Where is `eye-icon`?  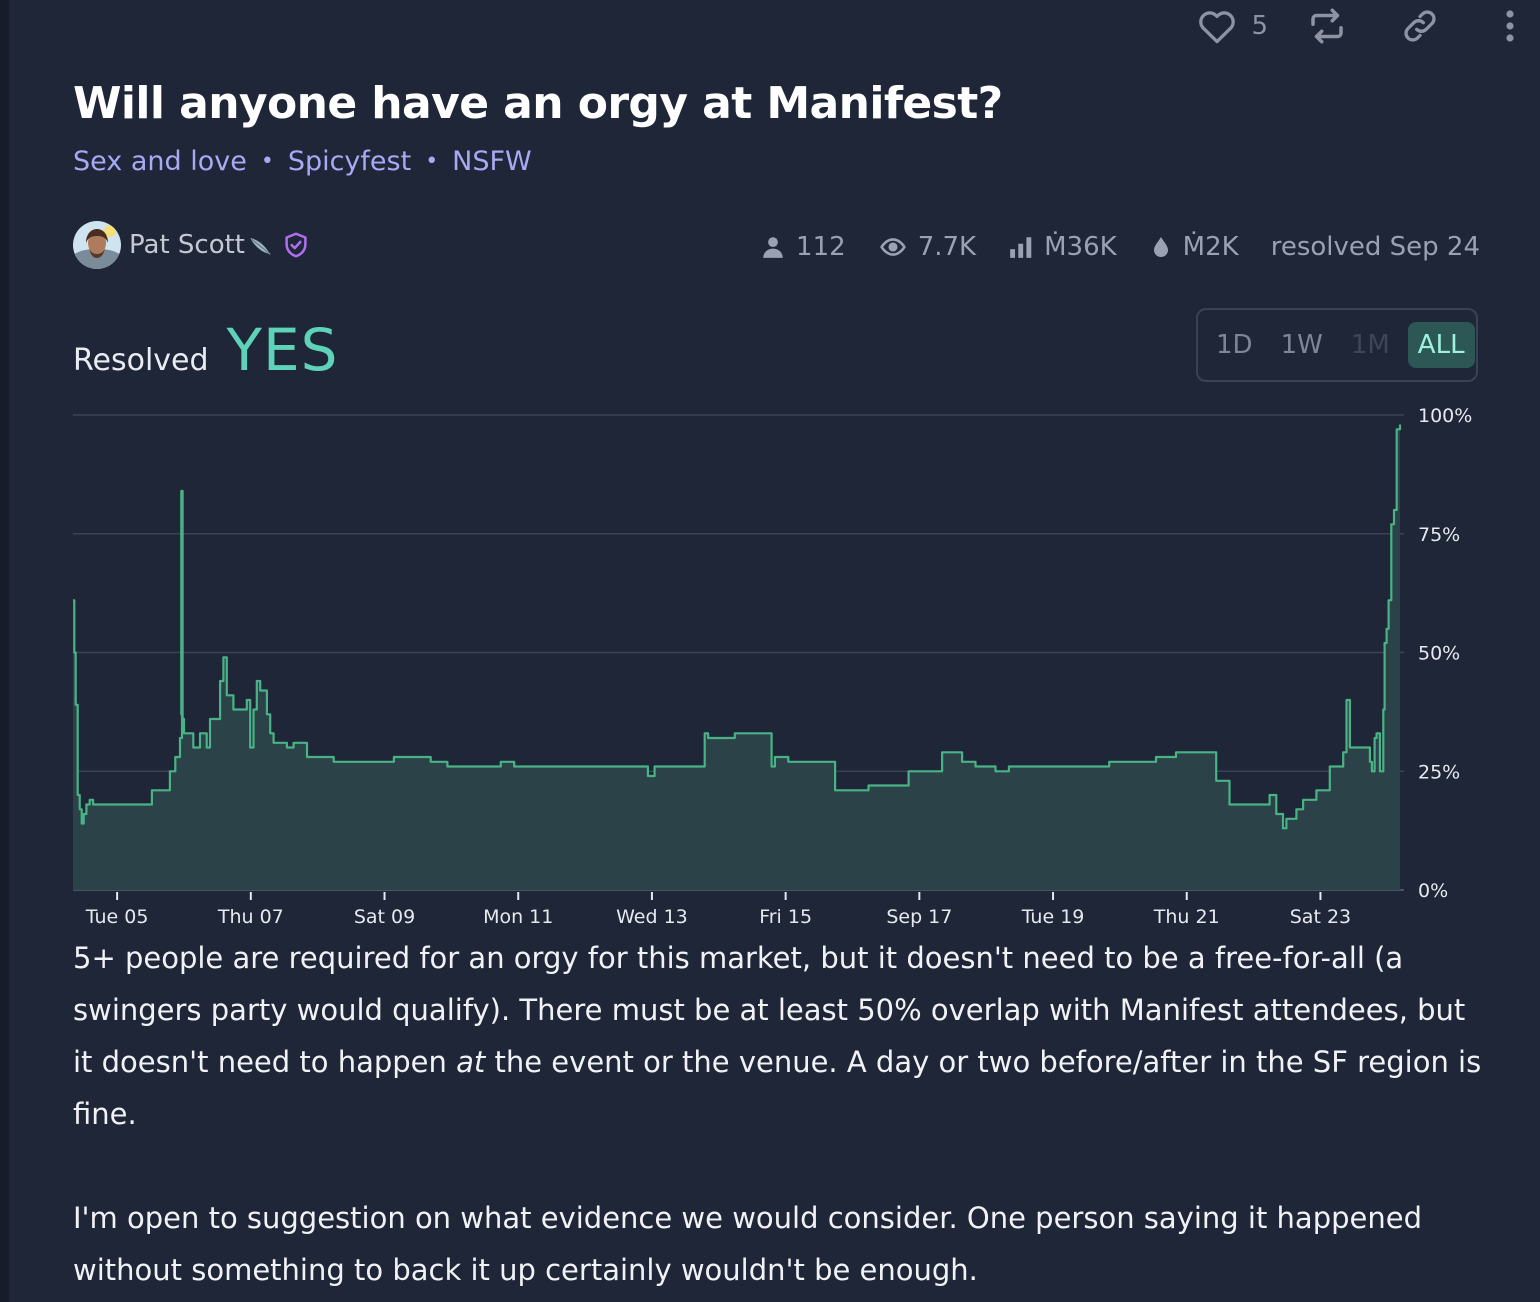
eye-icon is located at coordinates (892, 247).